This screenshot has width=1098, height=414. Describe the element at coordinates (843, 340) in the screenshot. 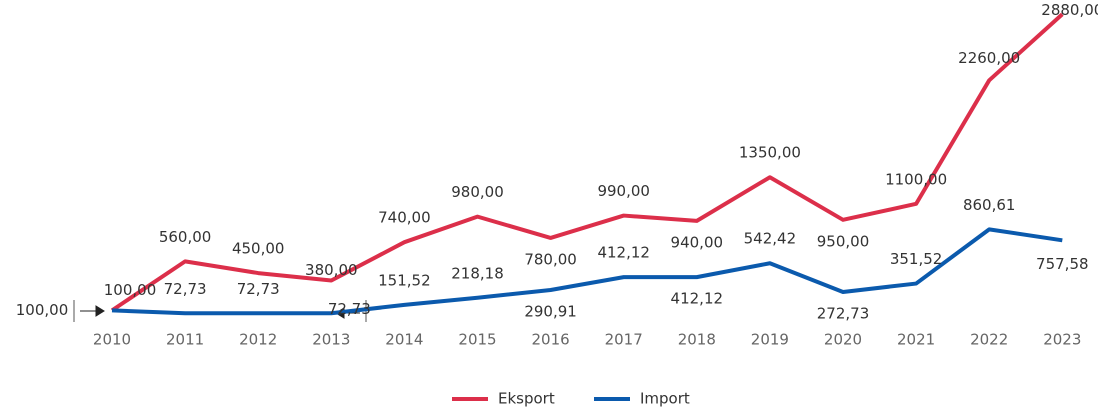

I see `x-tick-label: 2020` at that location.